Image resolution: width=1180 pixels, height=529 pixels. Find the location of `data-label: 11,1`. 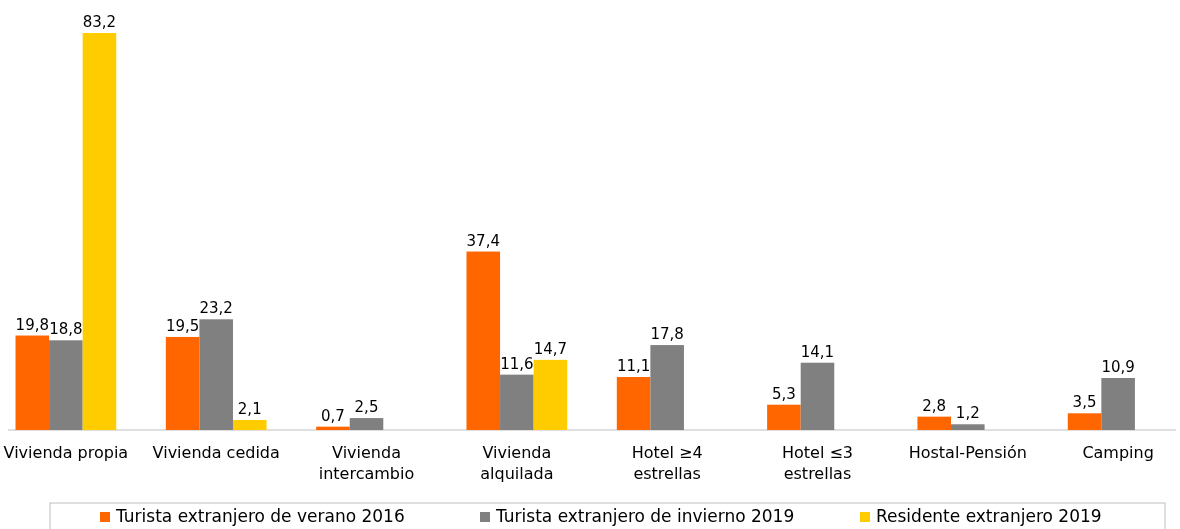

data-label: 11,1 is located at coordinates (633, 366).